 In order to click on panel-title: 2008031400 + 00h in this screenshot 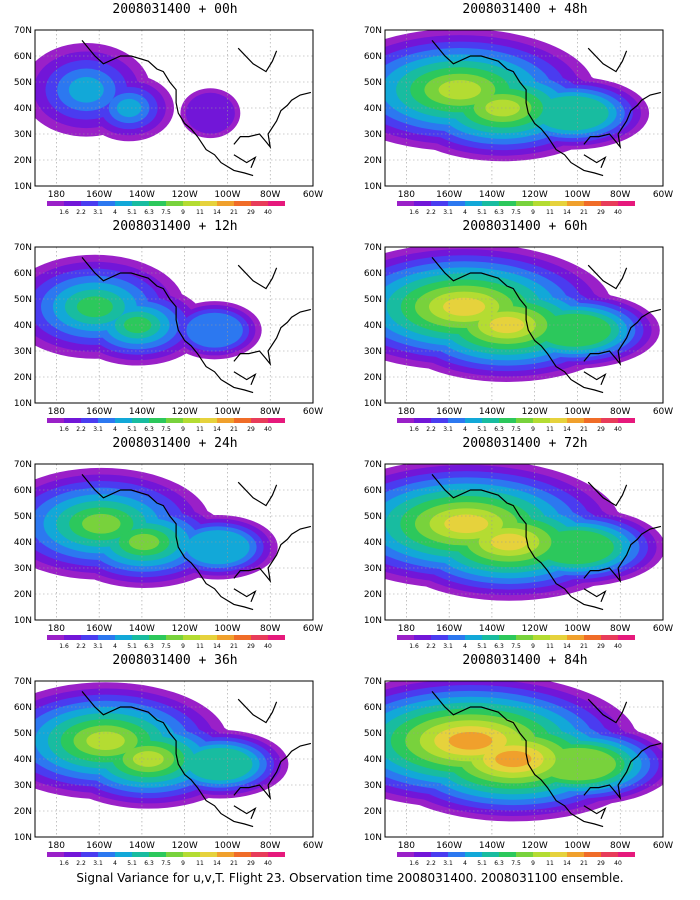, I will do `click(175, 9)`.